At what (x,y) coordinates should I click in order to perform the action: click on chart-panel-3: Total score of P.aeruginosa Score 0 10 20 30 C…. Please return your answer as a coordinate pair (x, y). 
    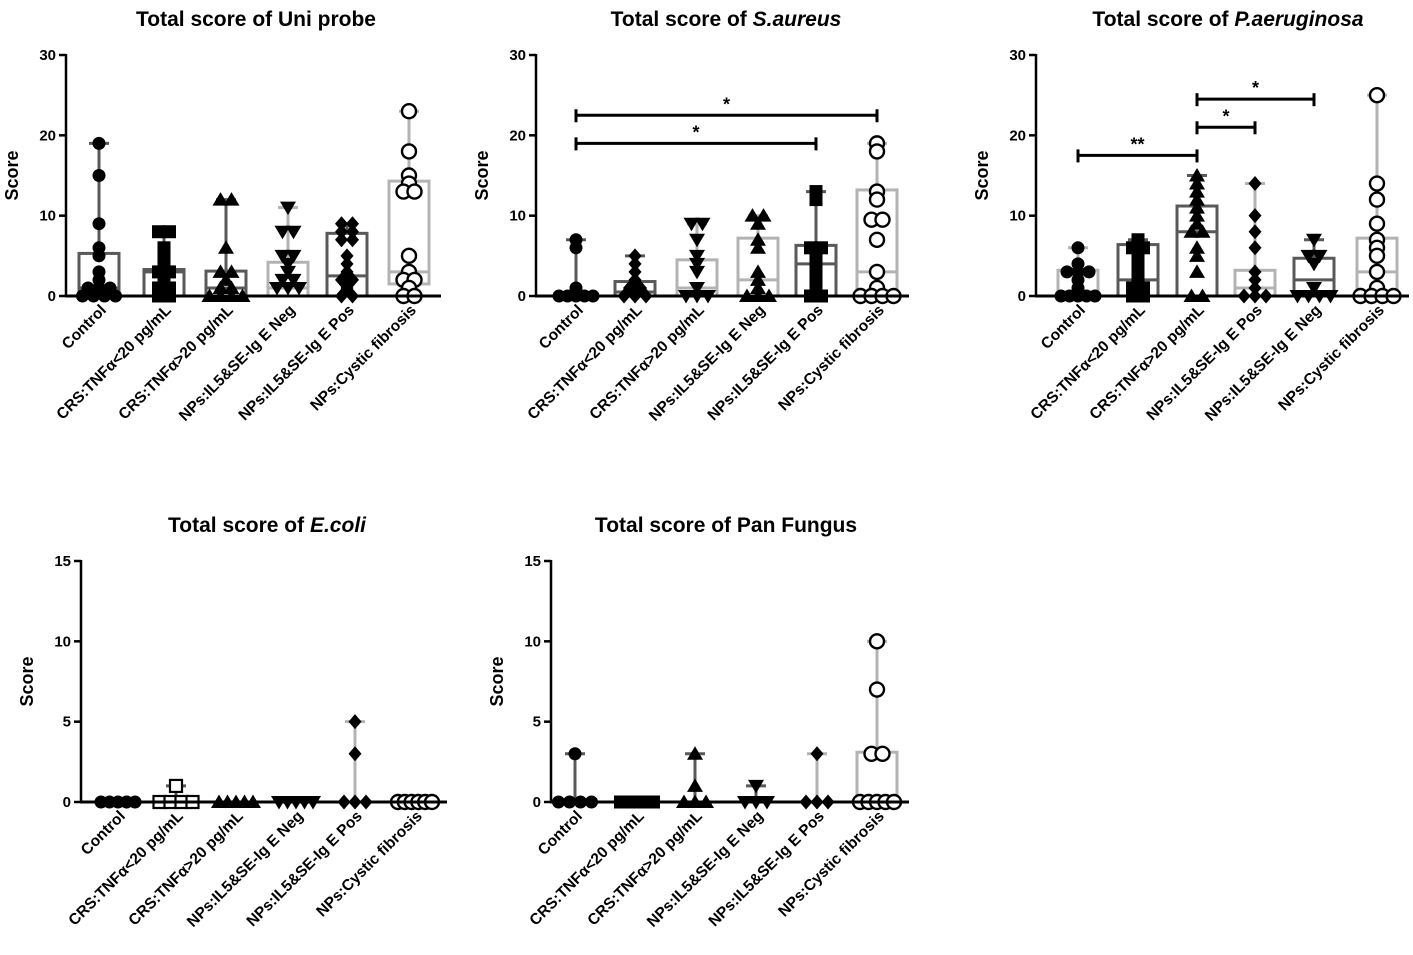
    Looking at the image, I should click on (1190, 216).